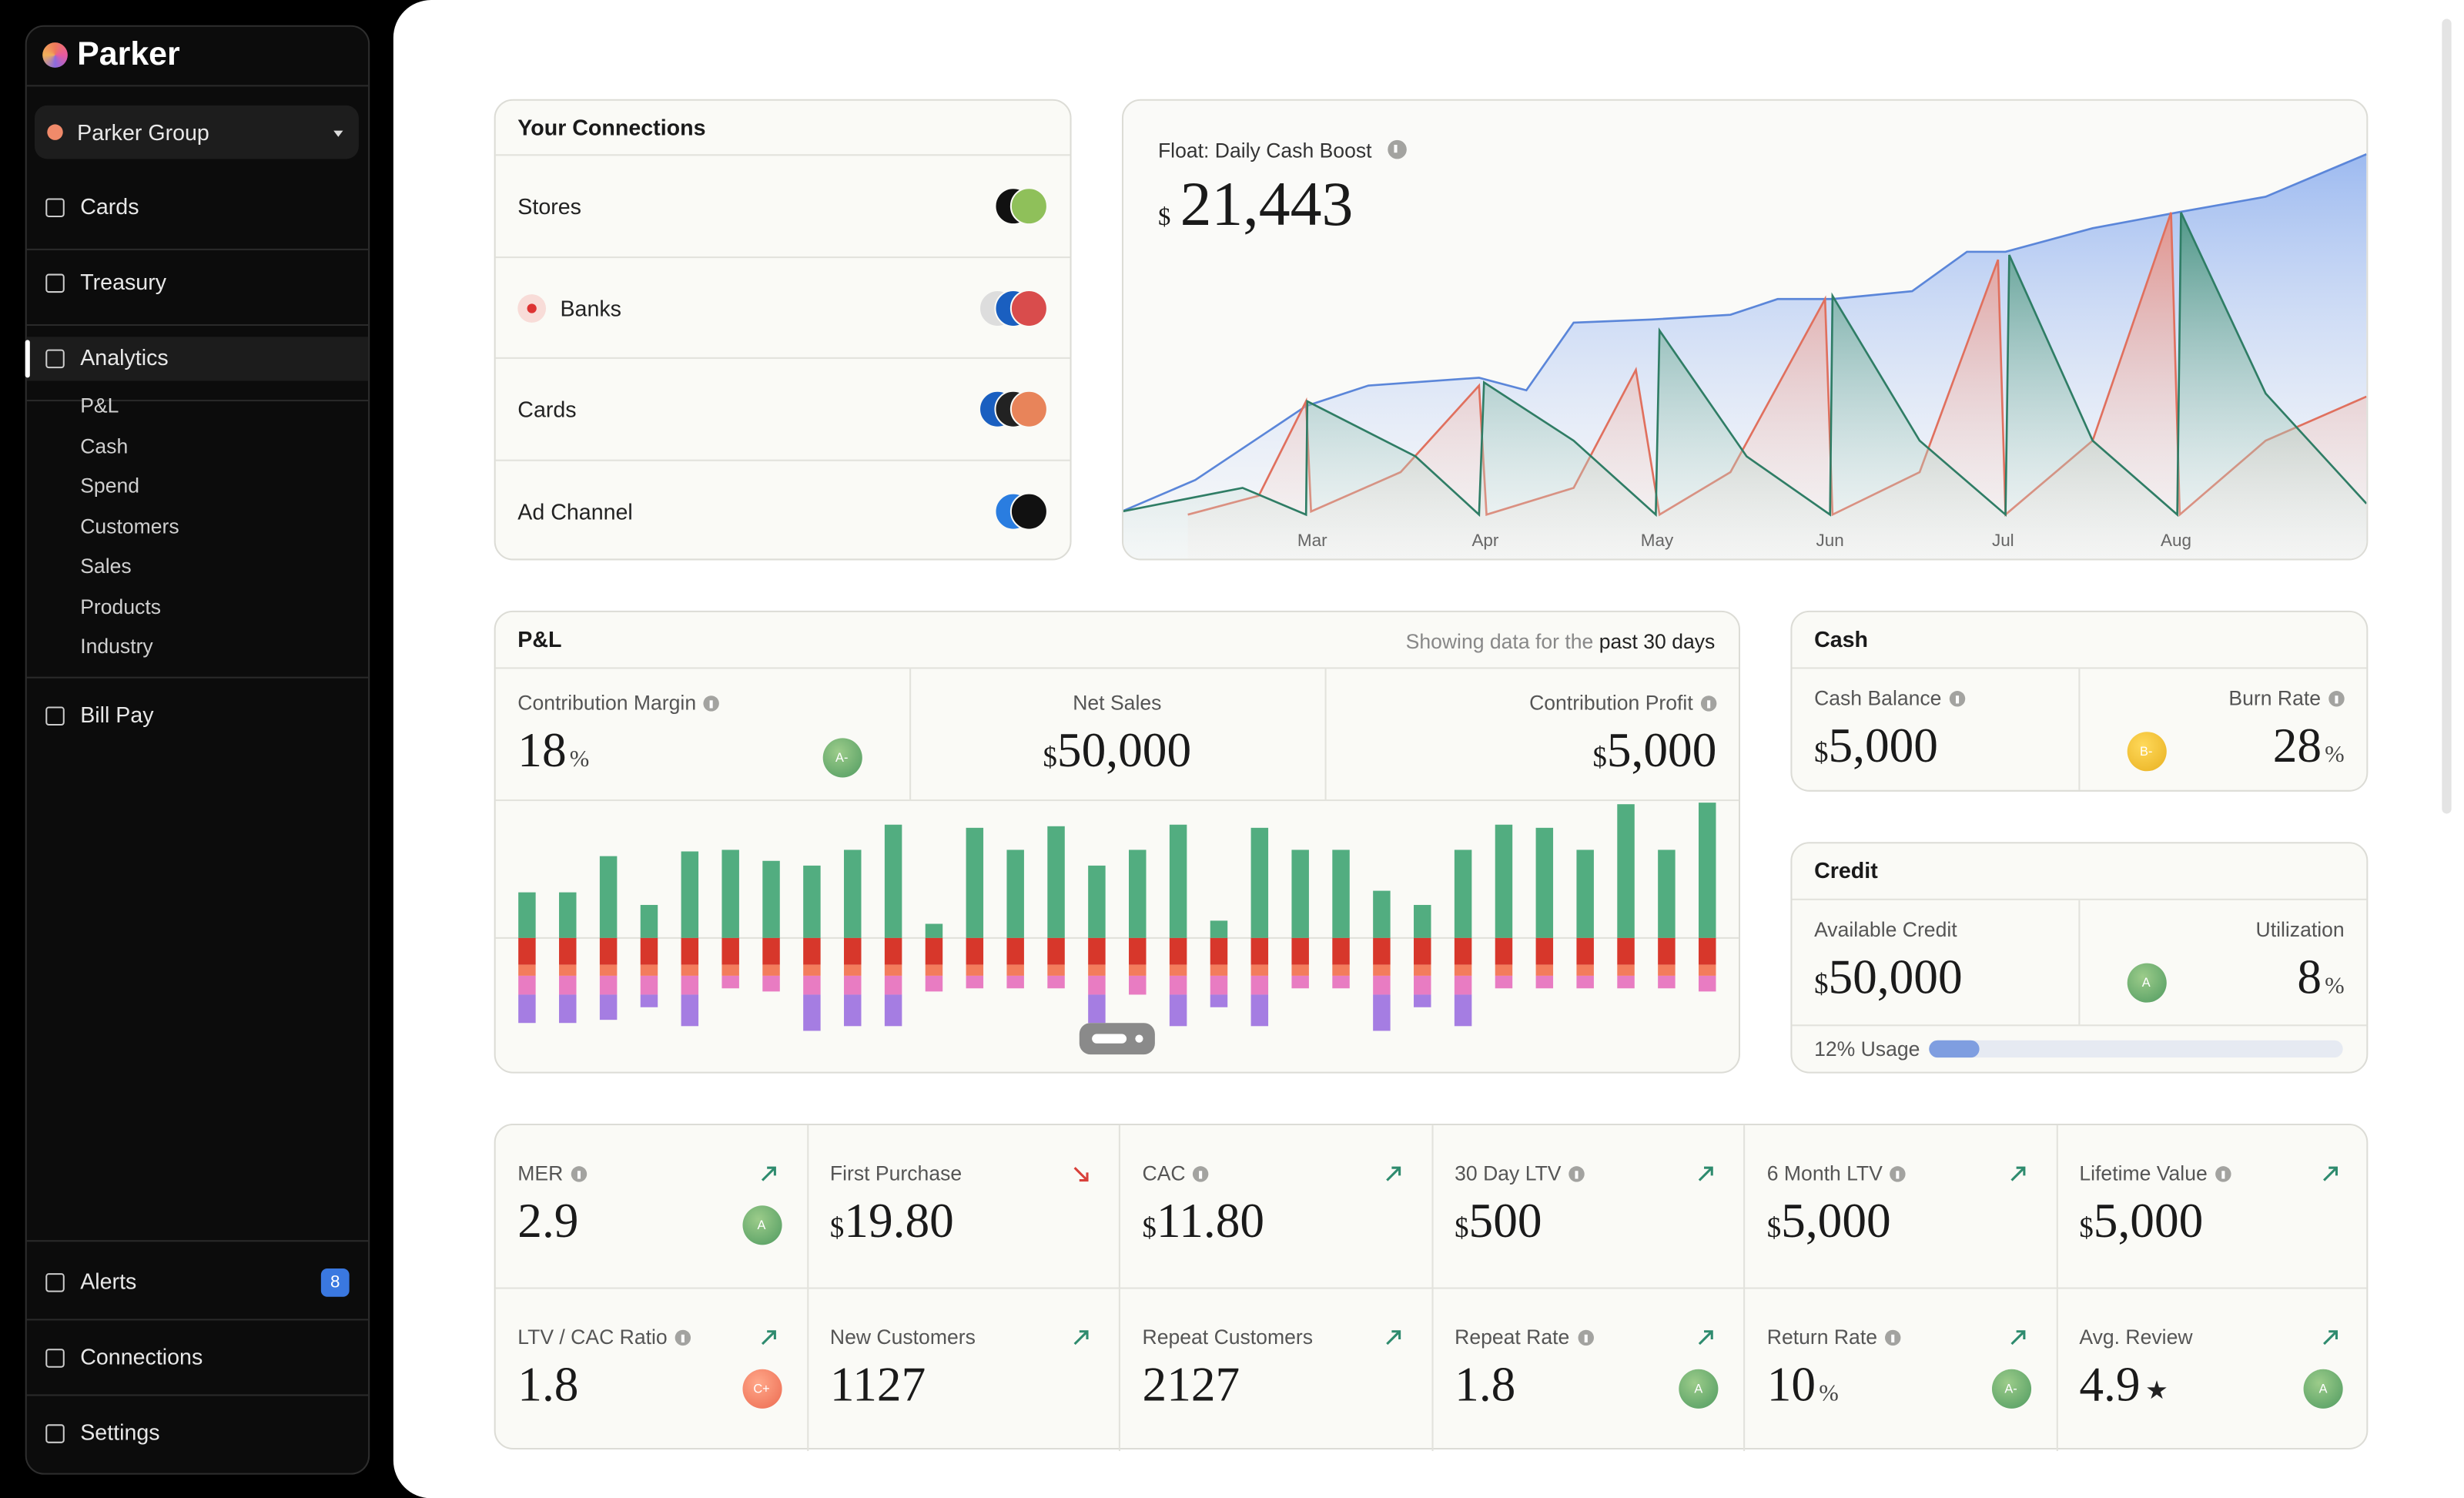 This screenshot has height=1498, width=2464. What do you see at coordinates (575, 511) in the screenshot?
I see `connection-label: Ad Channel` at bounding box center [575, 511].